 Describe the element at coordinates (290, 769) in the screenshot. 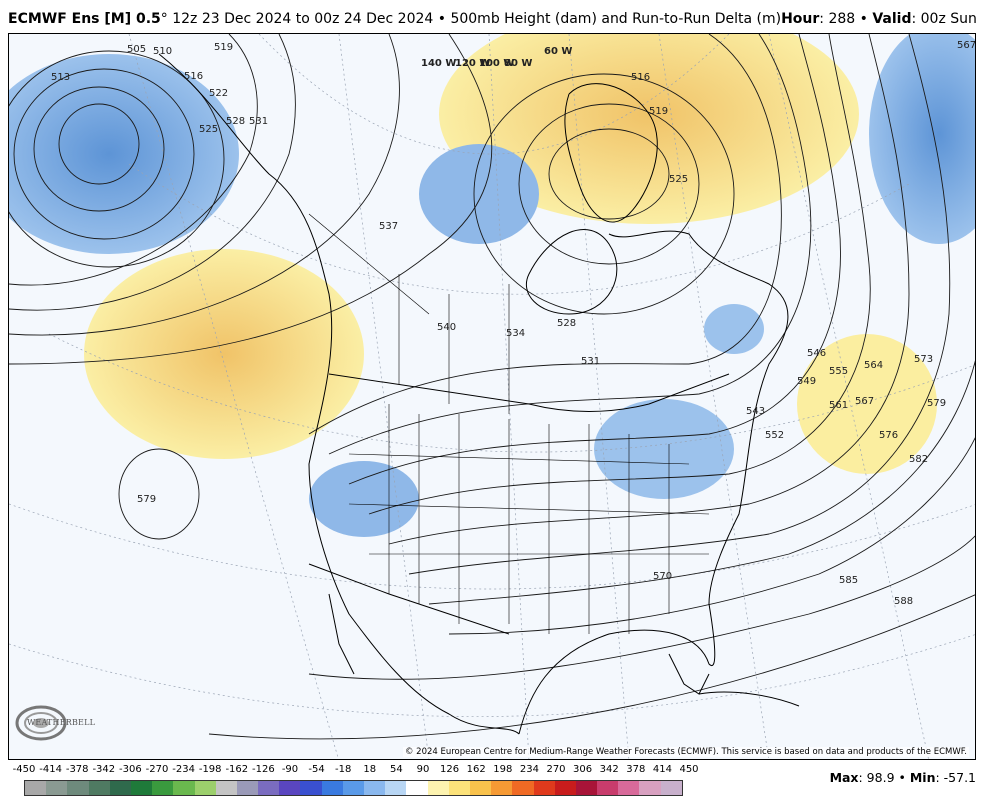

I see `legend-tick-label: -90` at that location.